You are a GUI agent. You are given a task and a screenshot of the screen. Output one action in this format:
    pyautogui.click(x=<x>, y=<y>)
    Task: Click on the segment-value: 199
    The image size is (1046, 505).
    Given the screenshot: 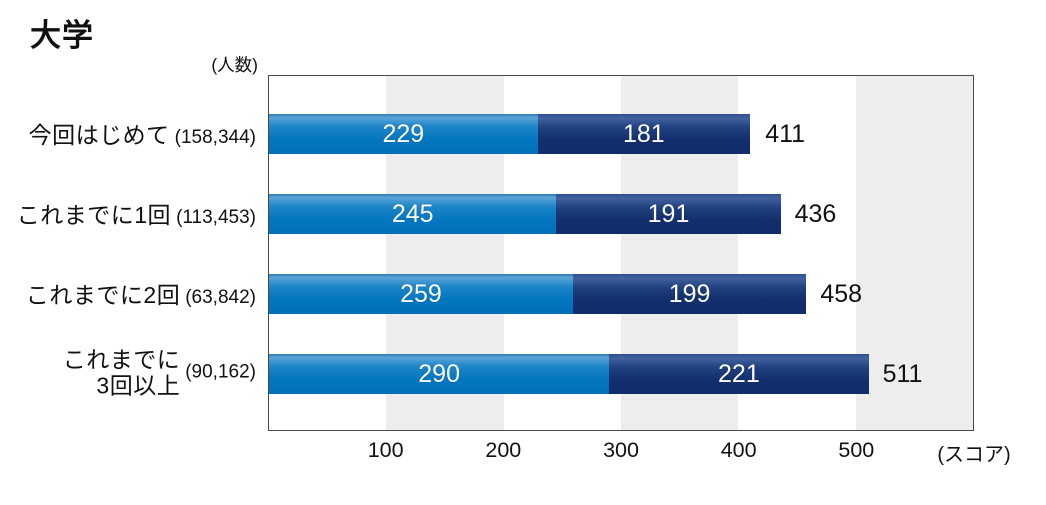 What is the action you would take?
    pyautogui.click(x=689, y=294)
    